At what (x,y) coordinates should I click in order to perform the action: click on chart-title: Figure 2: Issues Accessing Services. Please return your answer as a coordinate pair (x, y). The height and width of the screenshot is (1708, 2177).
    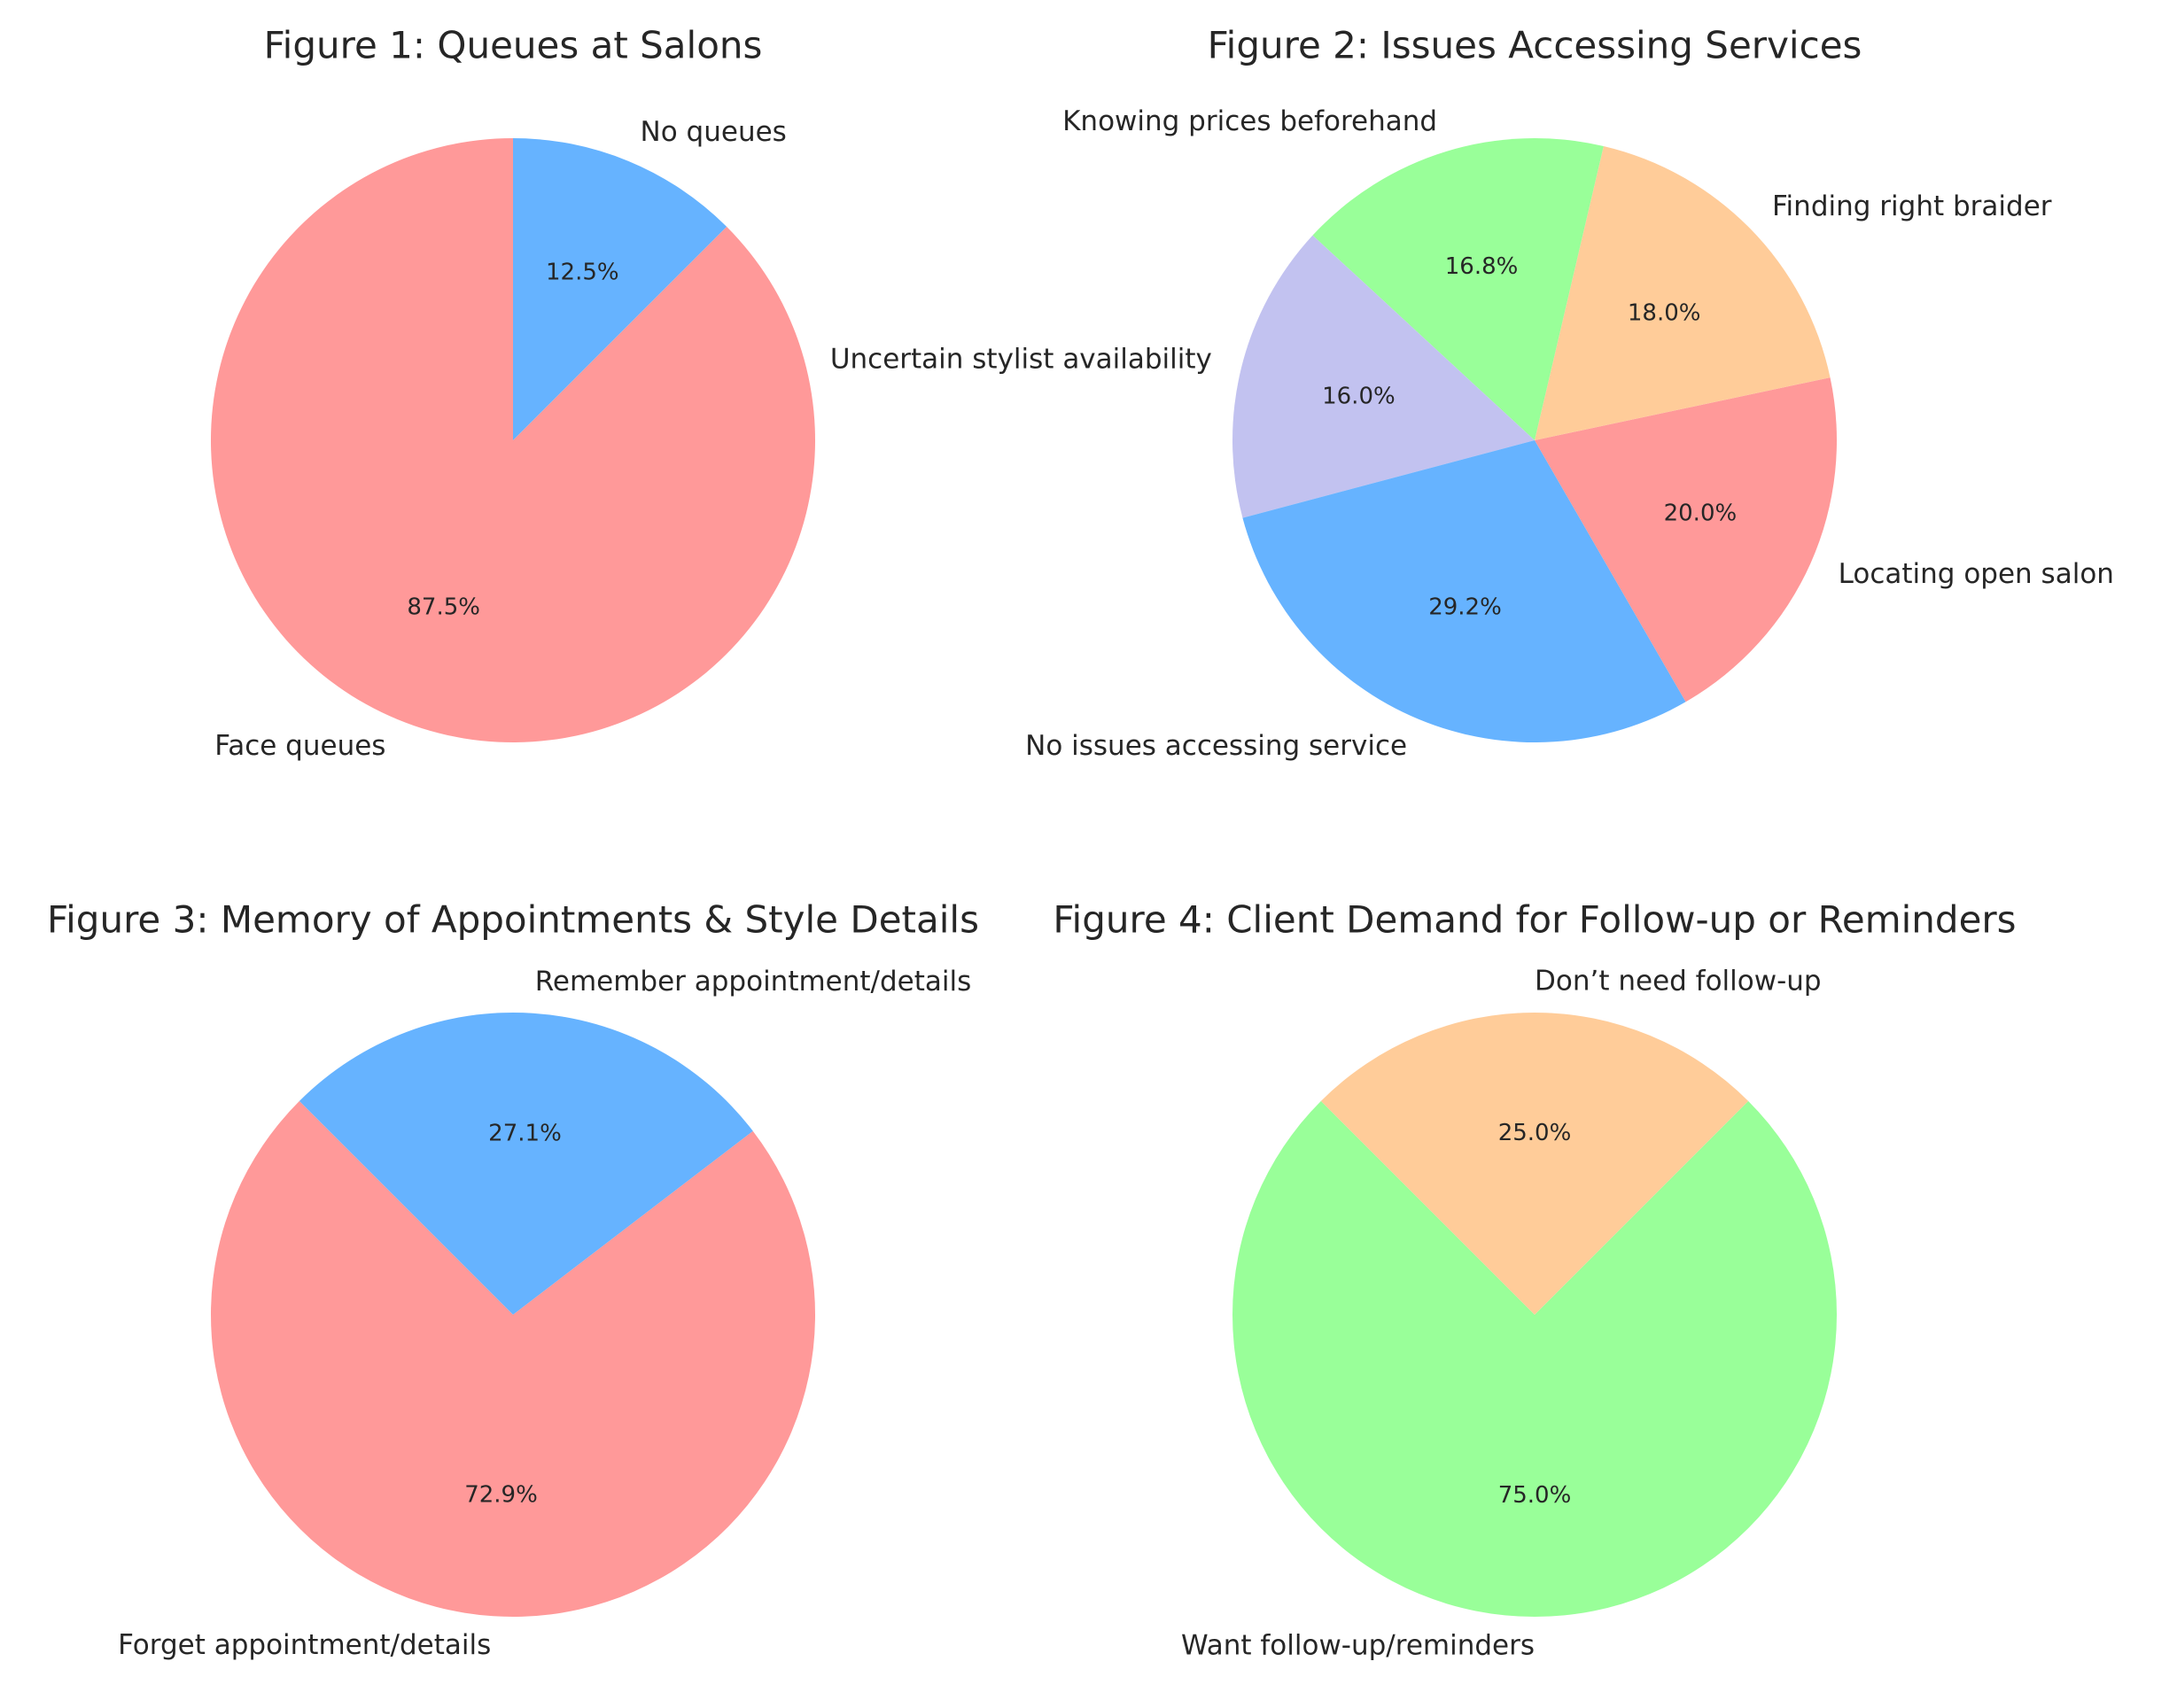
    Looking at the image, I should click on (1535, 45).